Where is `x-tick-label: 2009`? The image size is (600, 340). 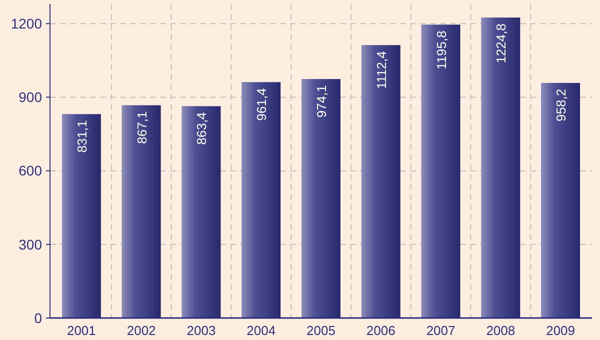 x-tick-label: 2009 is located at coordinates (561, 330).